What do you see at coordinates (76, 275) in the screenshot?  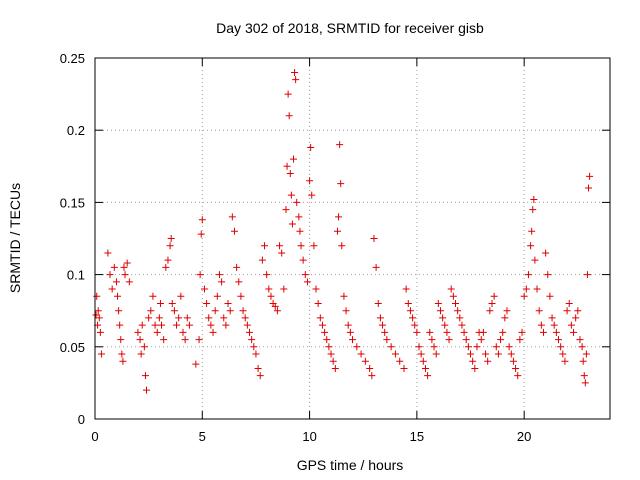 I see `y-tick-label: 0.1` at bounding box center [76, 275].